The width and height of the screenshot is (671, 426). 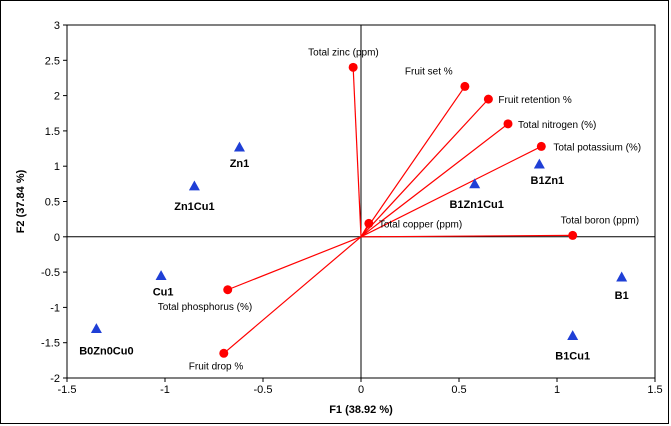 What do you see at coordinates (52, 132) in the screenshot?
I see `y-tick-label: 1.5` at bounding box center [52, 132].